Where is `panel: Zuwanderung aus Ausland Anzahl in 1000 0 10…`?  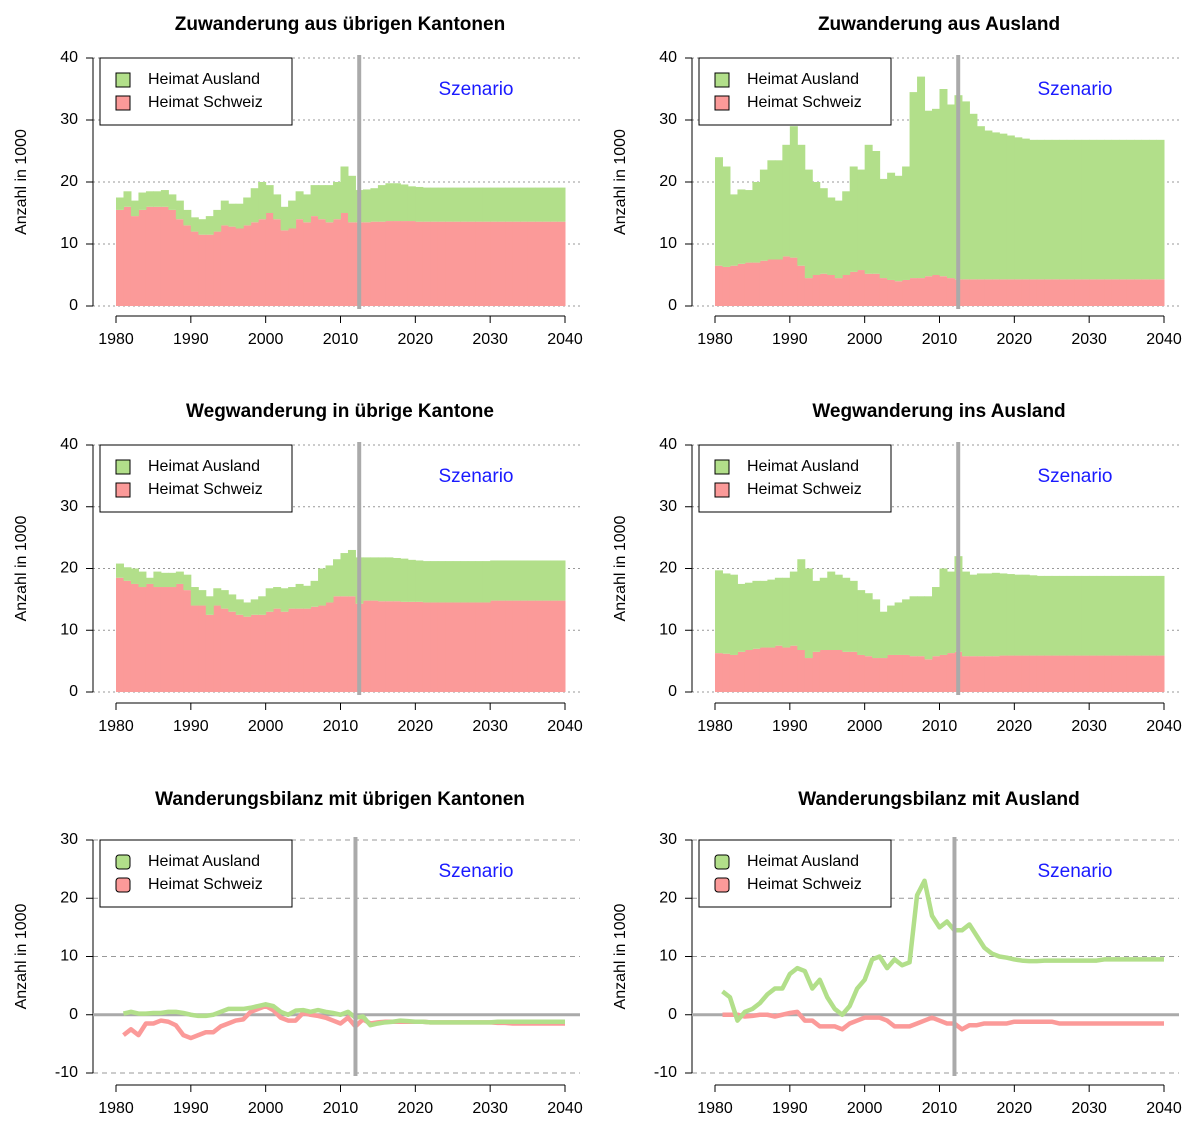
panel: Zuwanderung aus Ausland Anzahl in 1000 0 10… is located at coordinates (897, 181).